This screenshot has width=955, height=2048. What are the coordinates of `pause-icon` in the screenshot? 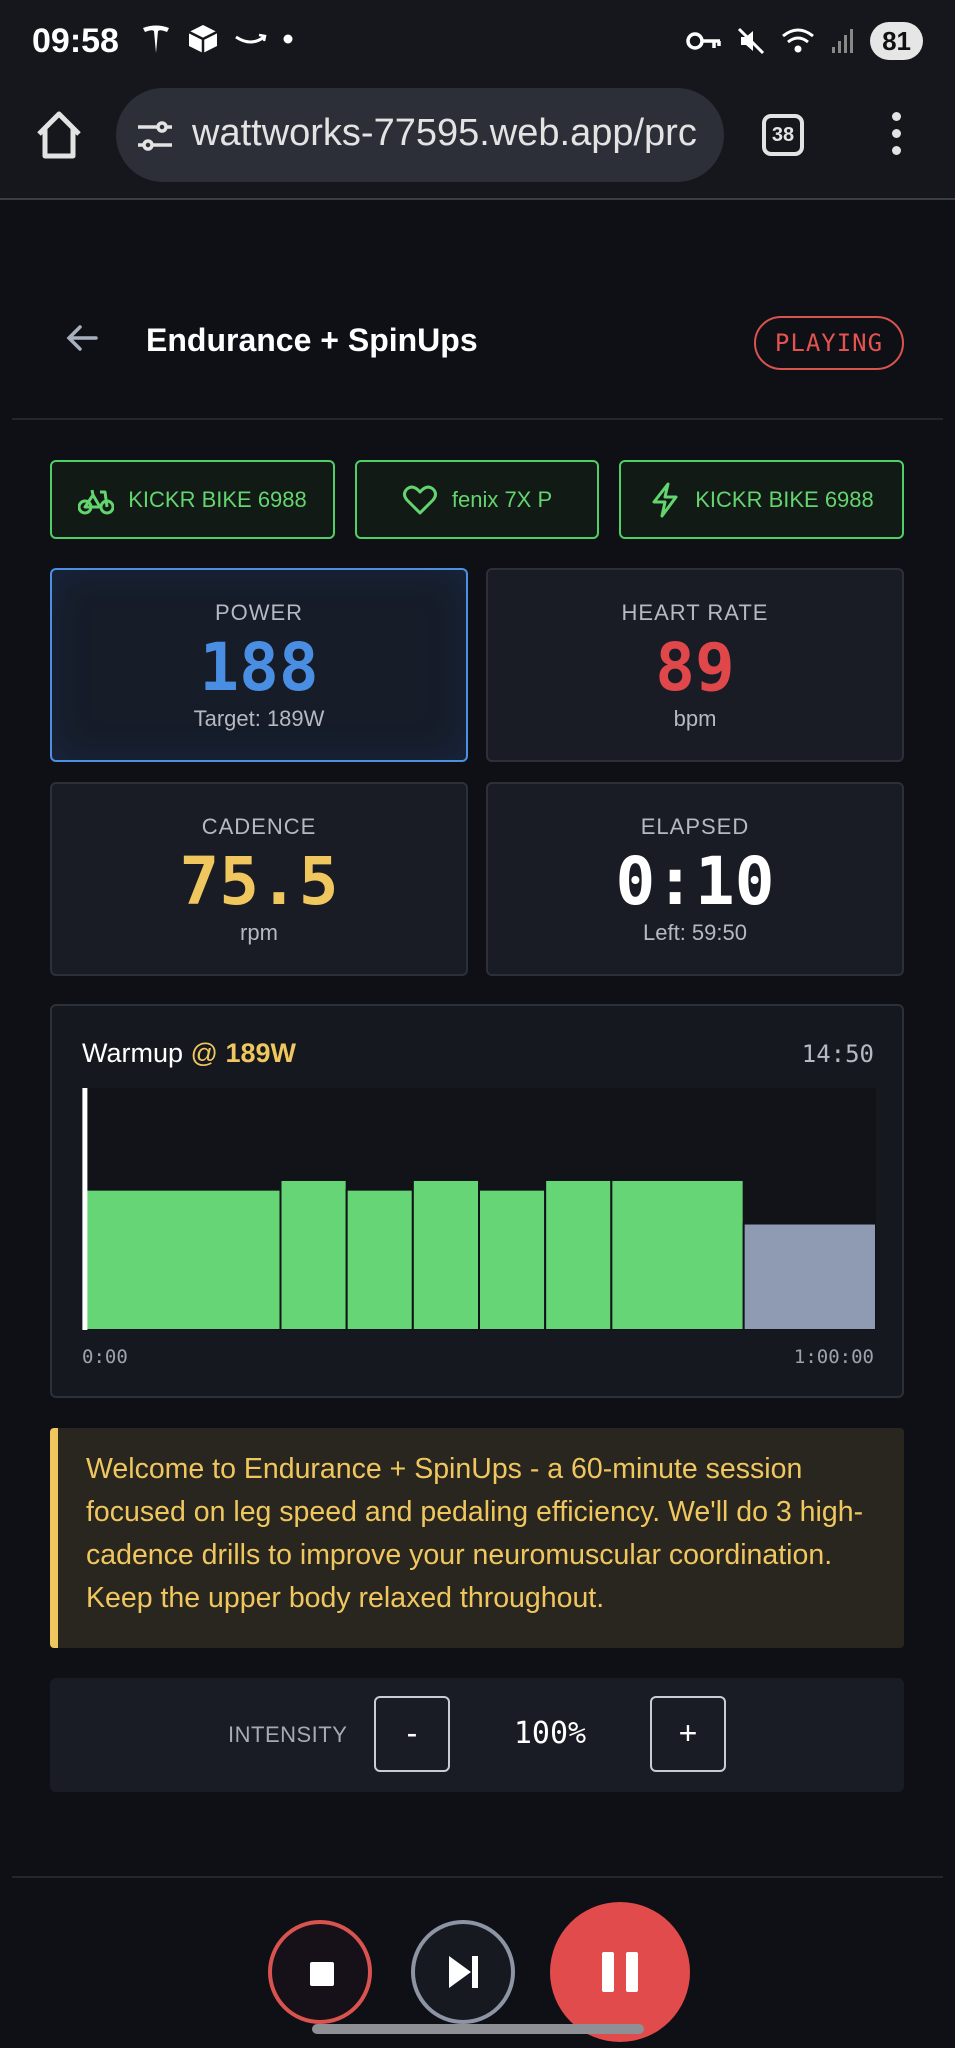 It's located at (608, 1972).